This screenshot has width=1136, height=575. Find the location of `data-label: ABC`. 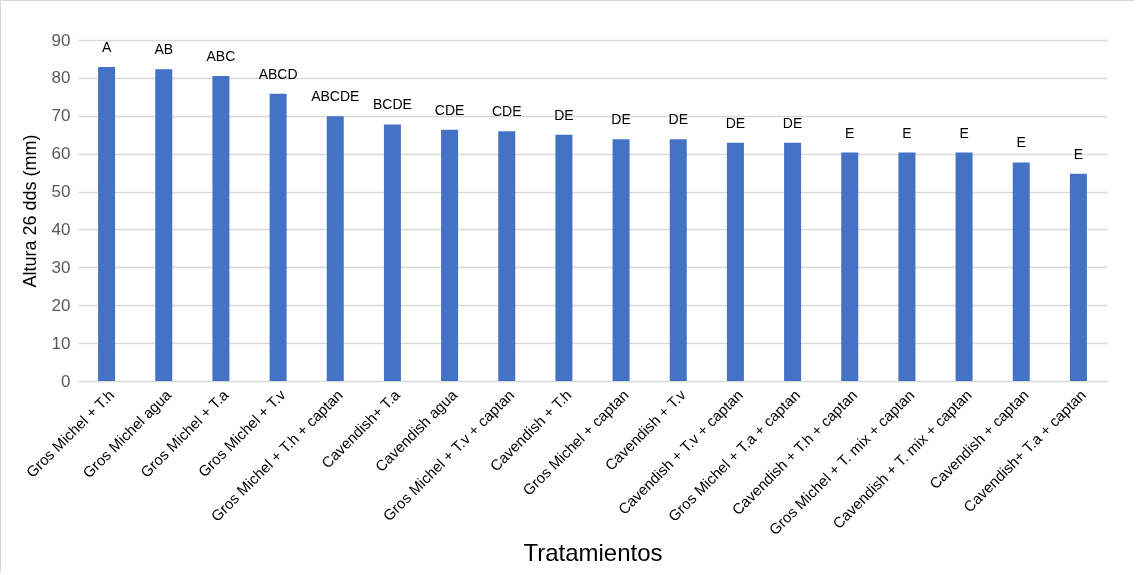

data-label: ABC is located at coordinates (221, 55).